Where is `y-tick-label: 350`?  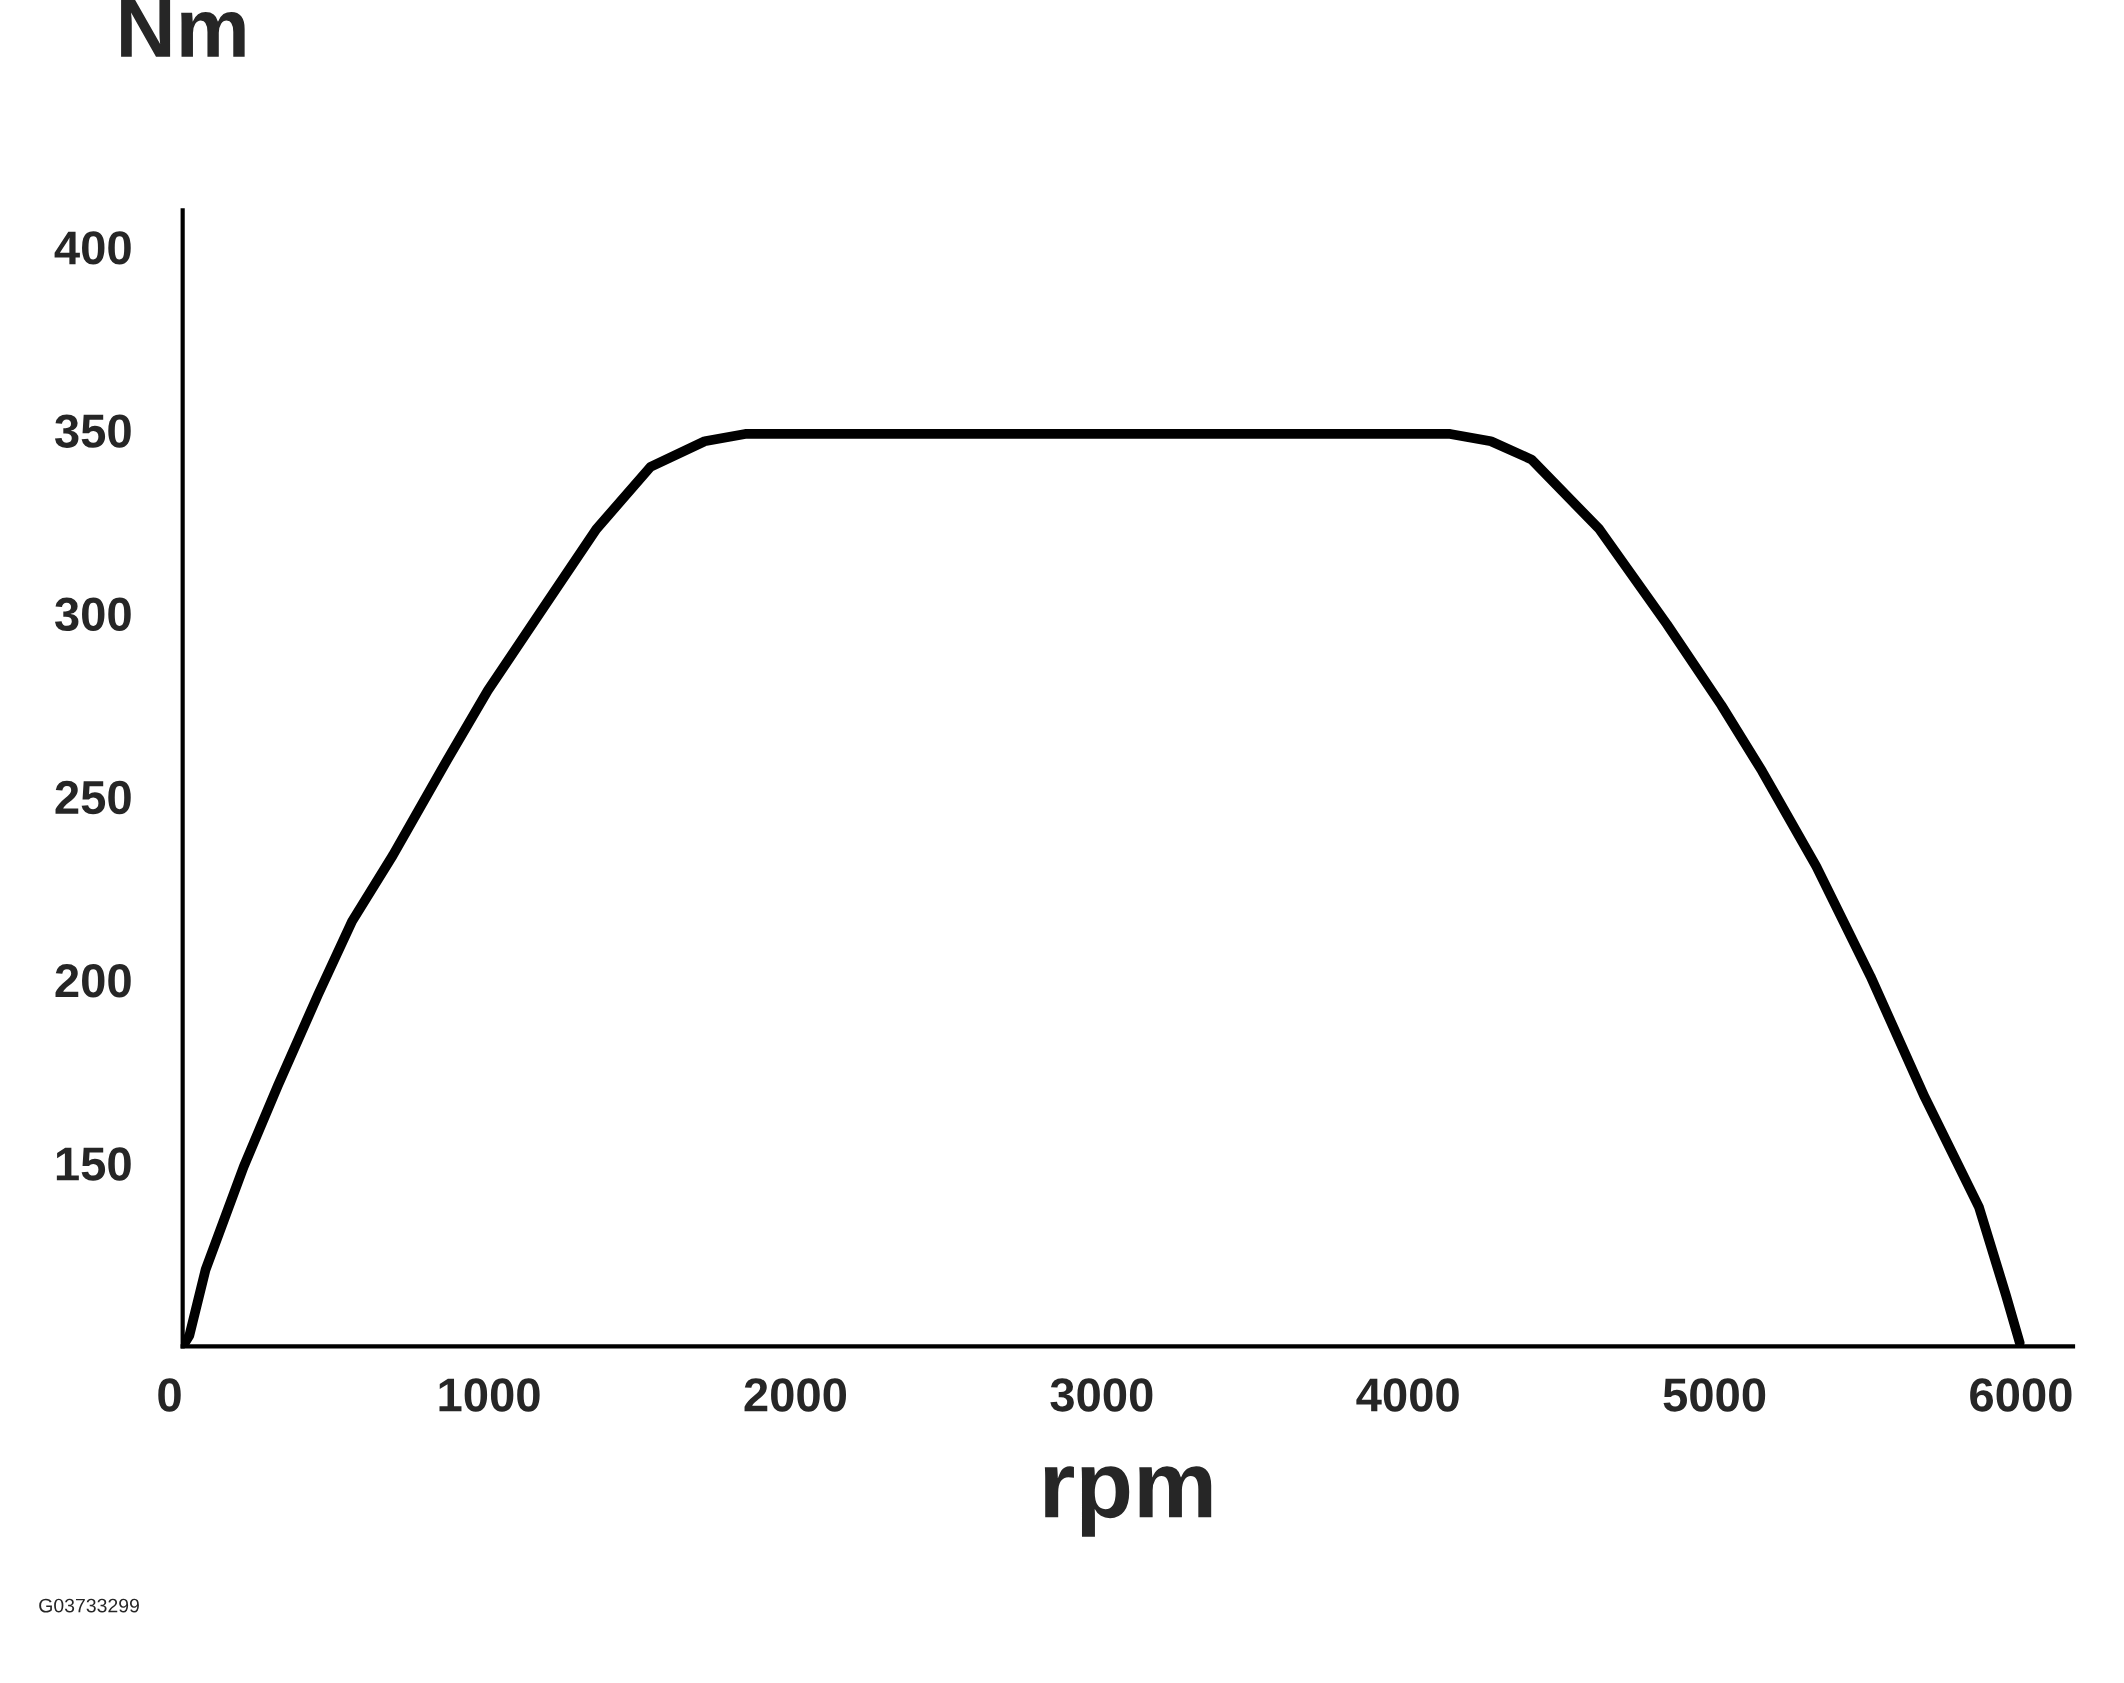
y-tick-label: 350 is located at coordinates (92, 431).